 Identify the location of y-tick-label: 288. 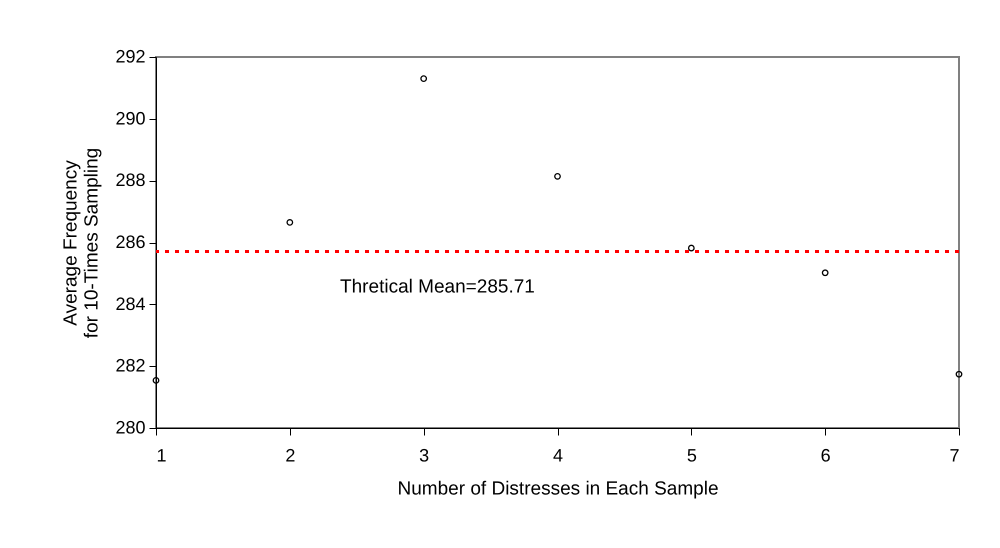
(130, 180).